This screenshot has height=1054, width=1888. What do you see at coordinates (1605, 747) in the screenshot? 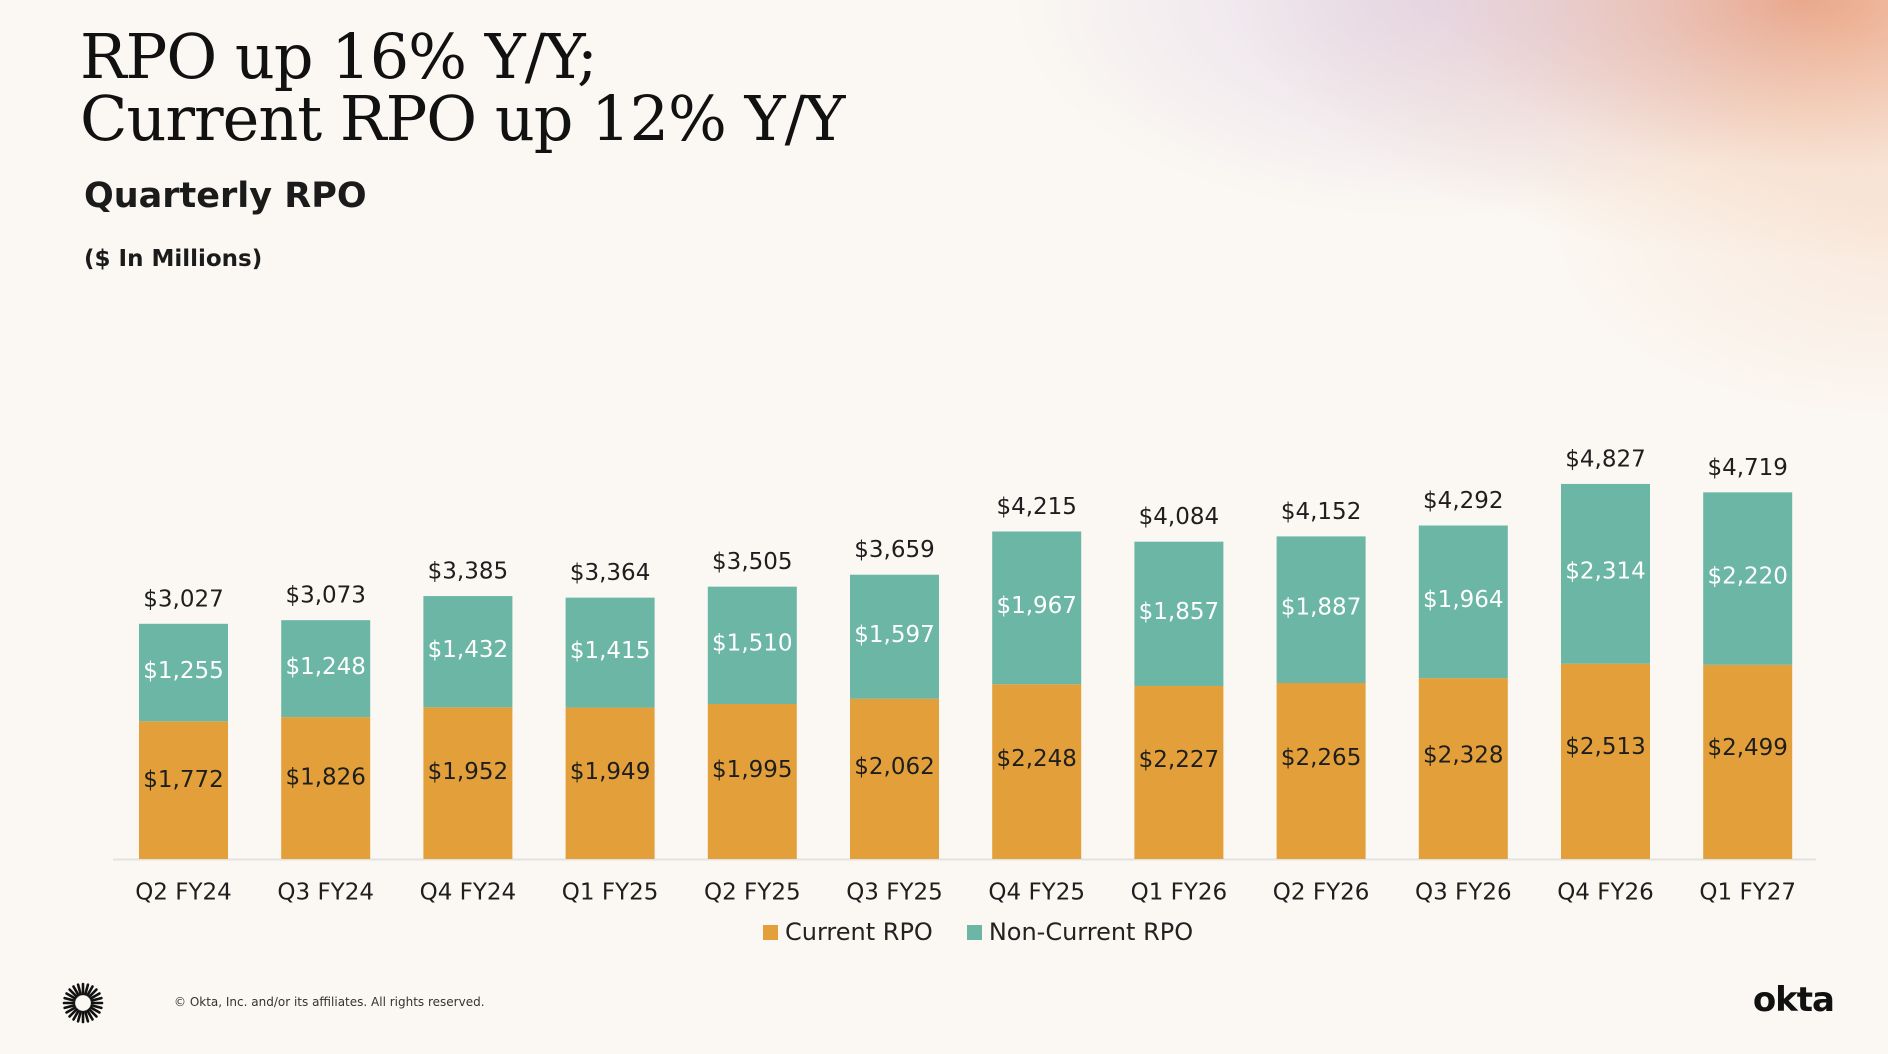
I see `data-label-current-rpo: $2,513` at bounding box center [1605, 747].